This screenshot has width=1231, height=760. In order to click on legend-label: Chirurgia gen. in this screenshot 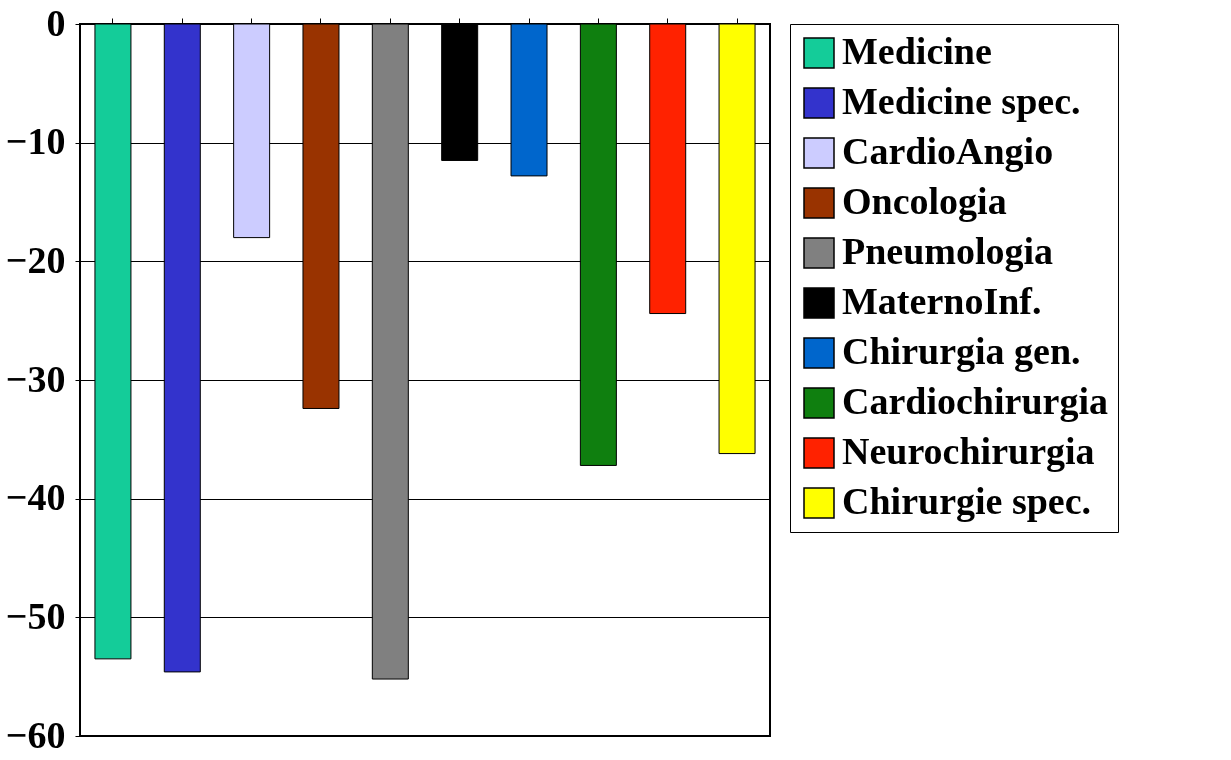, I will do `click(961, 351)`.